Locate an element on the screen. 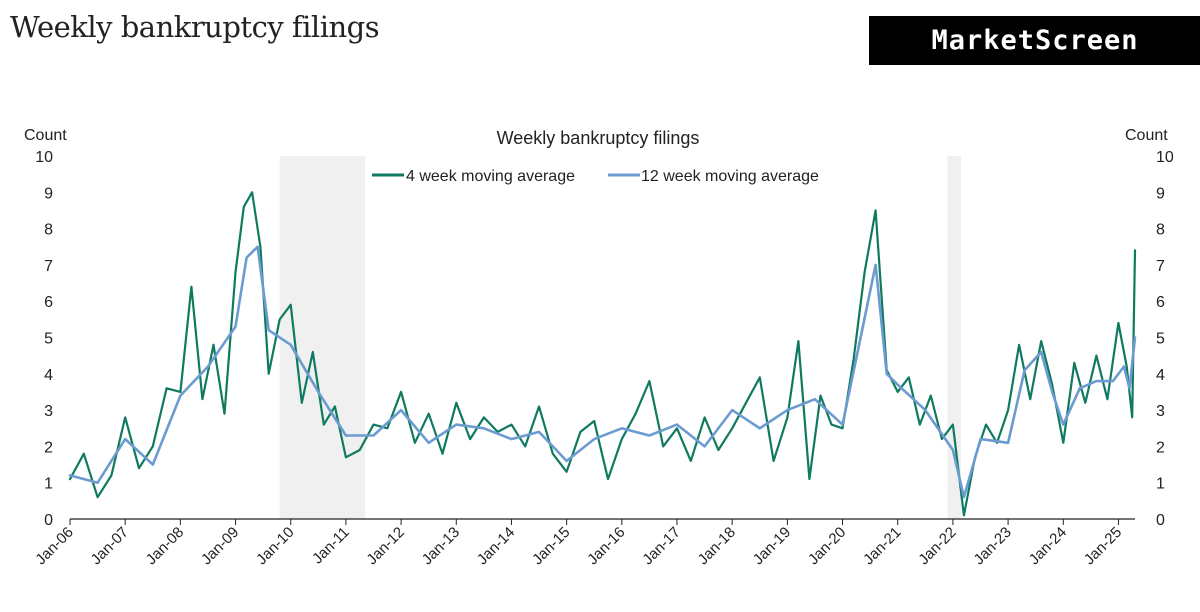 Image resolution: width=1200 pixels, height=612 pixels. x-tick-label: Jan-17 is located at coordinates (661, 546).